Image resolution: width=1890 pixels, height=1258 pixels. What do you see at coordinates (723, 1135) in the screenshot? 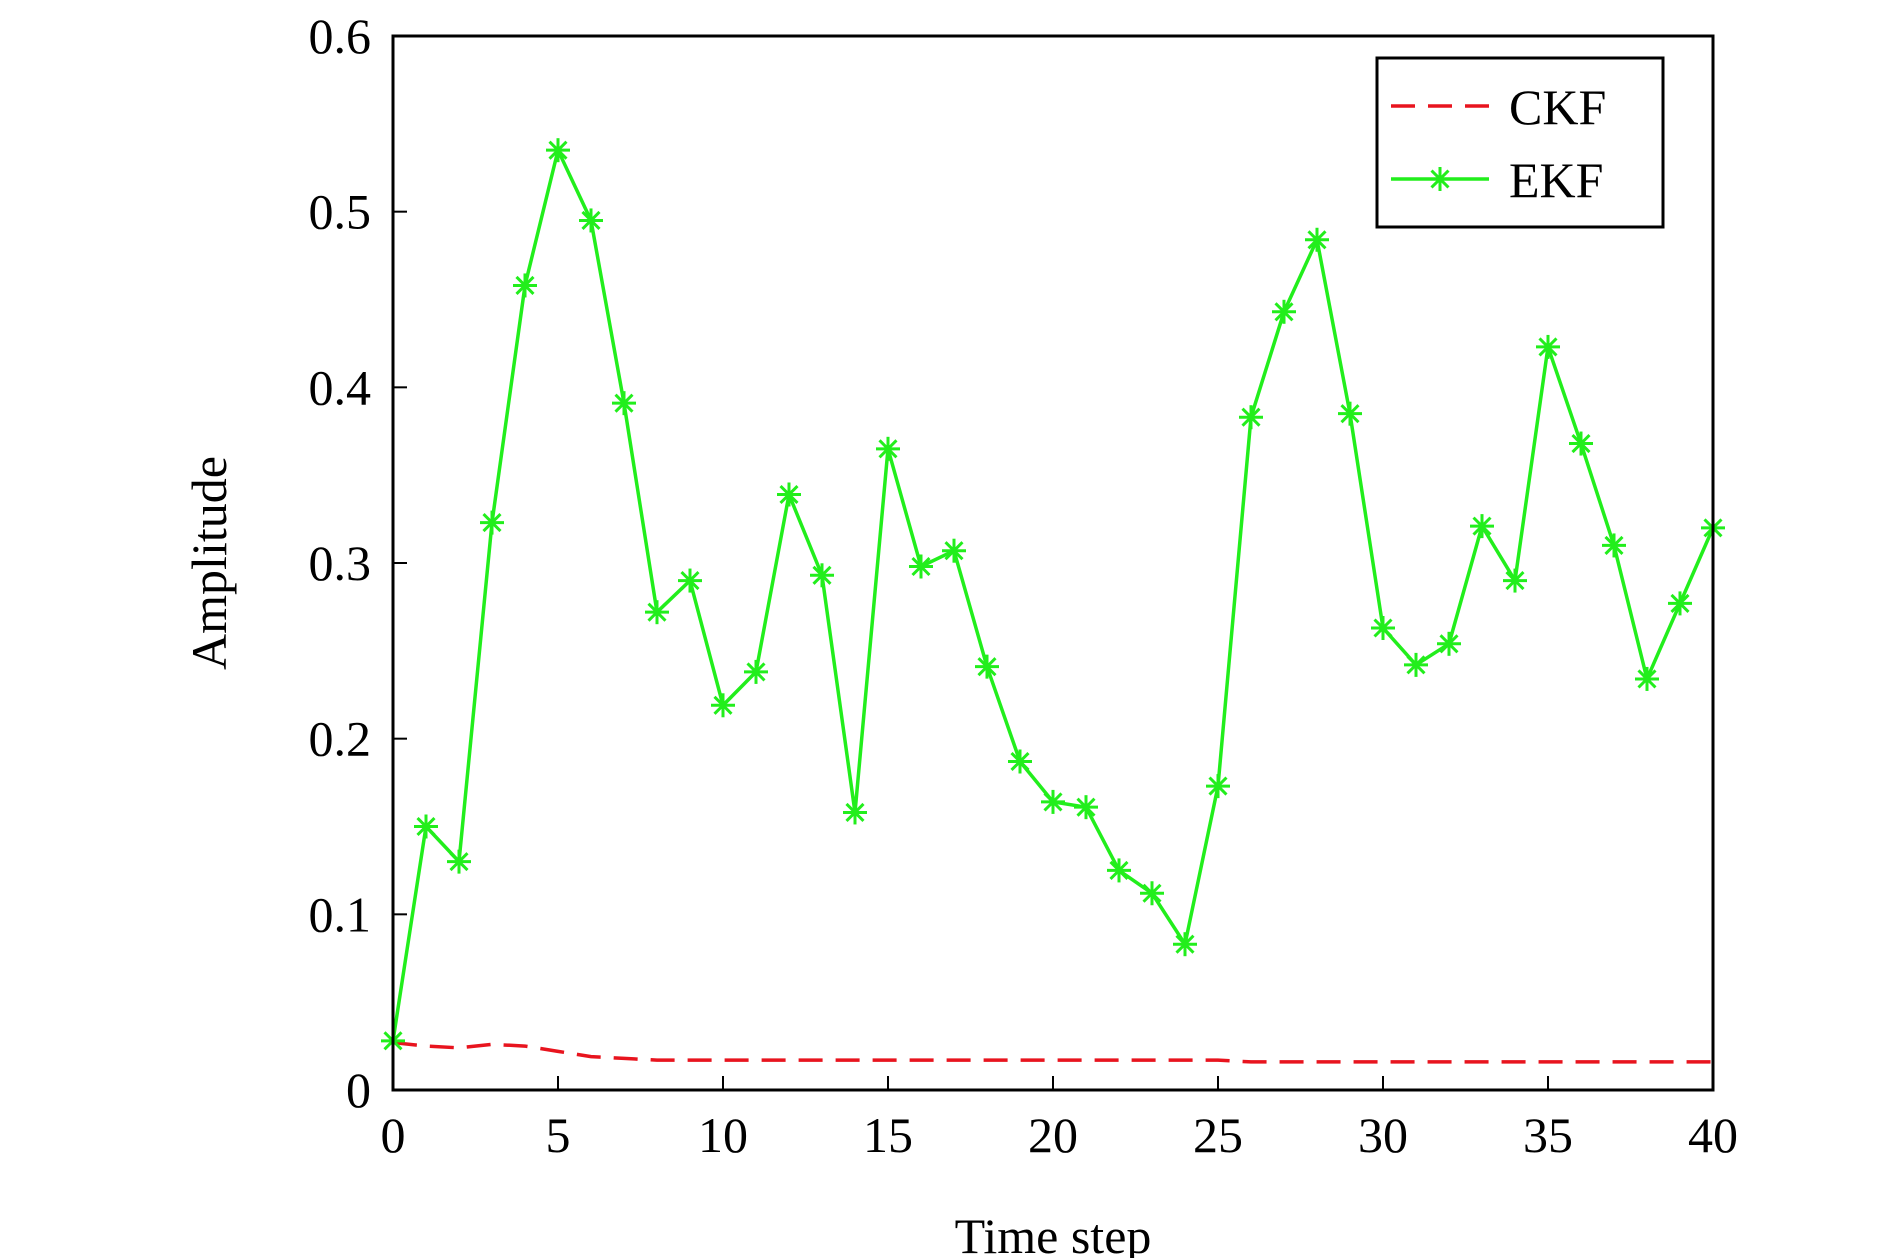
I see `x-tick-label: 10` at bounding box center [723, 1135].